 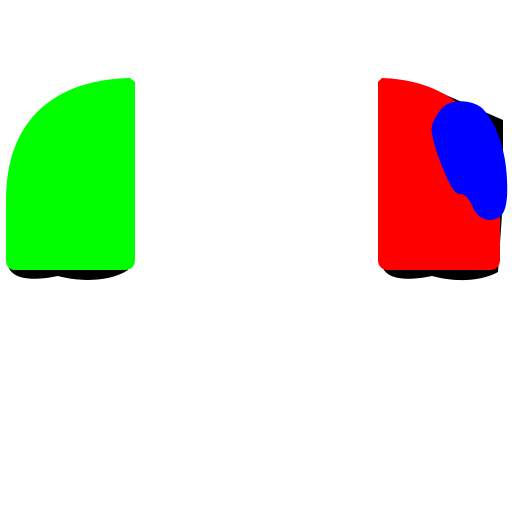 I want to click on left-shape-group, so click(x=70, y=179).